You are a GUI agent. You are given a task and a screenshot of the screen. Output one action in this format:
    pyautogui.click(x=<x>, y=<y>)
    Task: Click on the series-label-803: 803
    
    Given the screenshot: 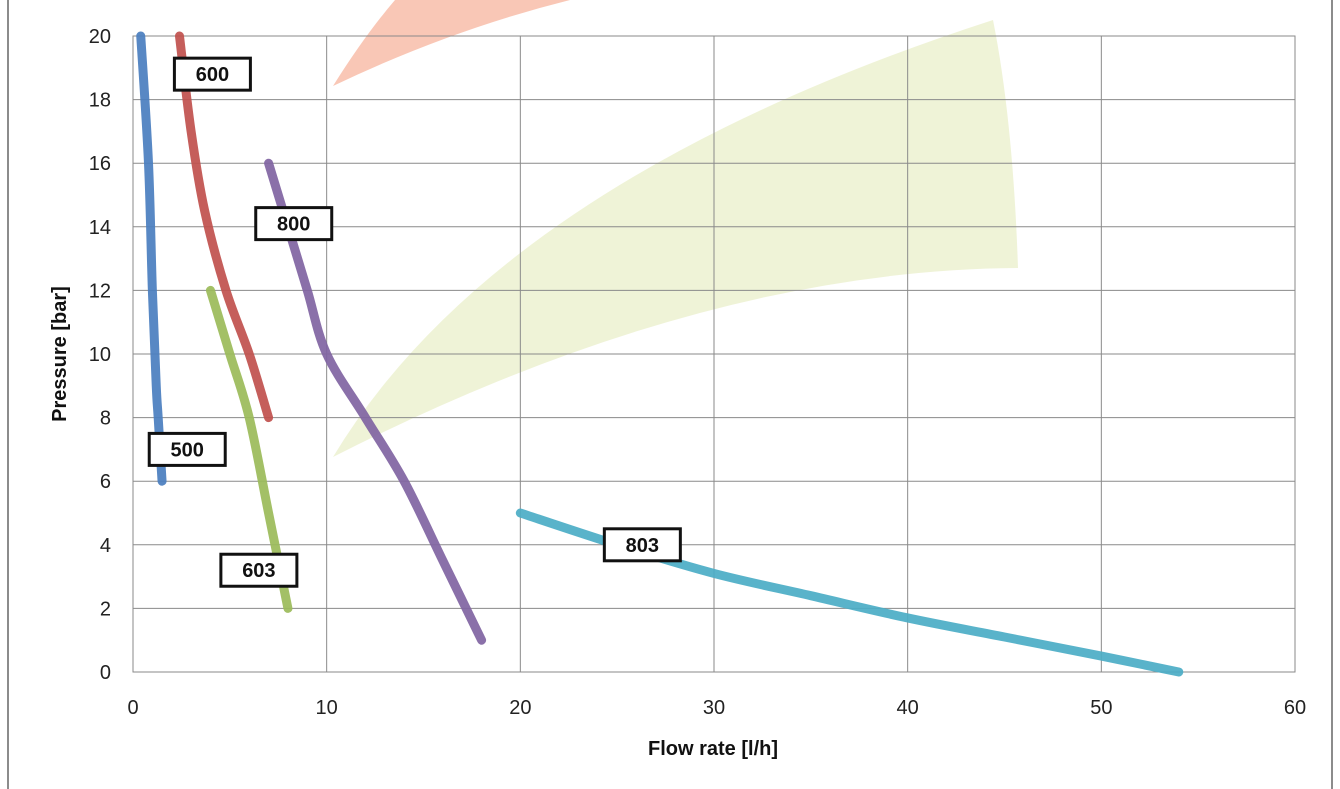 What is the action you would take?
    pyautogui.click(x=642, y=545)
    